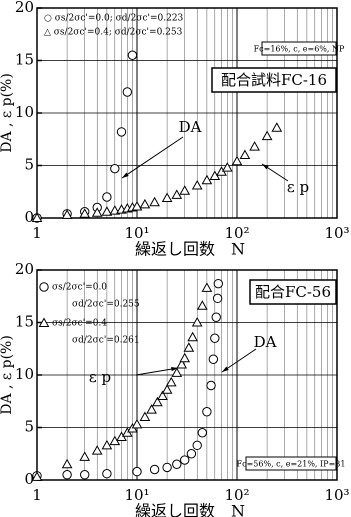 This screenshot has width=351, height=517. I want to click on panel-label: 配合試料FC-16, so click(274, 80).